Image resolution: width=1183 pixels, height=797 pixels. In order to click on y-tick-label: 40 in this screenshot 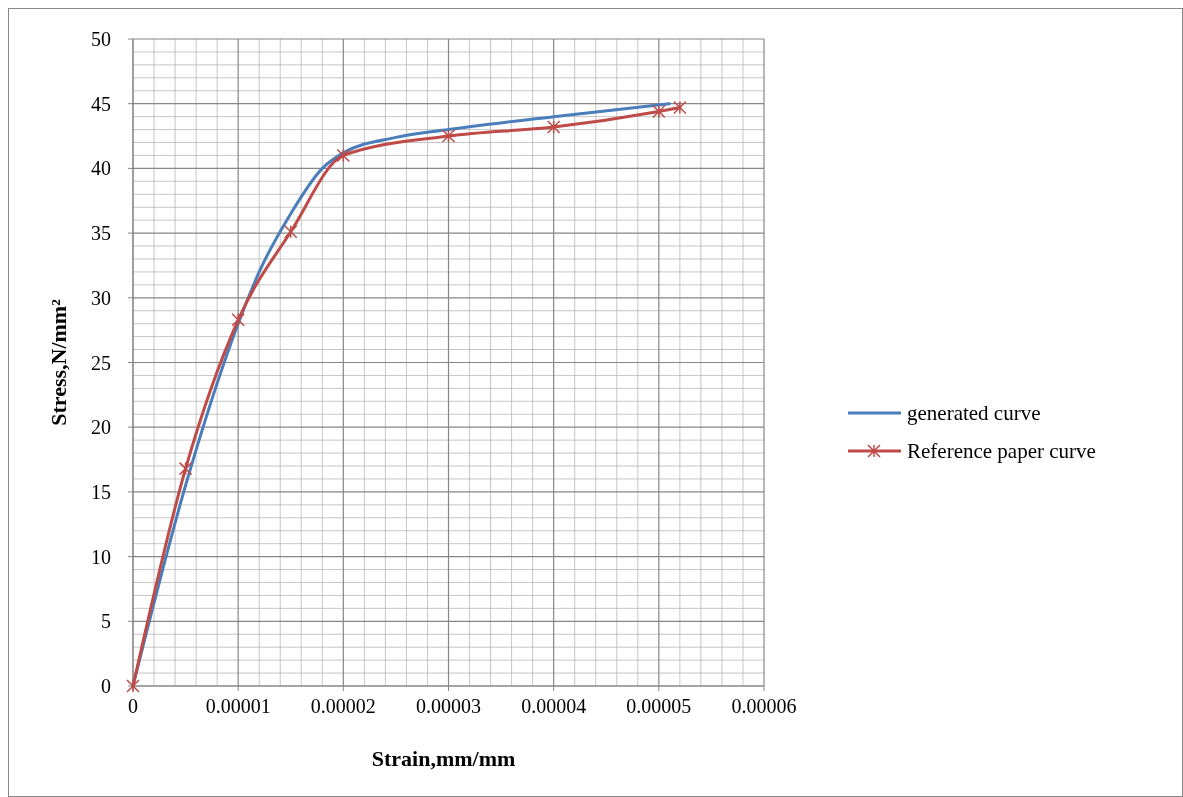, I will do `click(101, 168)`.